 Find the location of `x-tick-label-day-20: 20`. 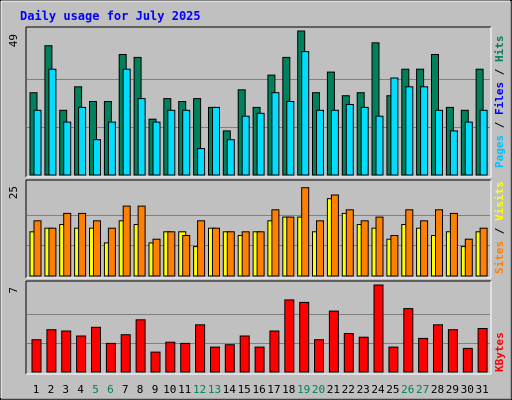

x-tick-label-day-20: 20 is located at coordinates (318, 389).